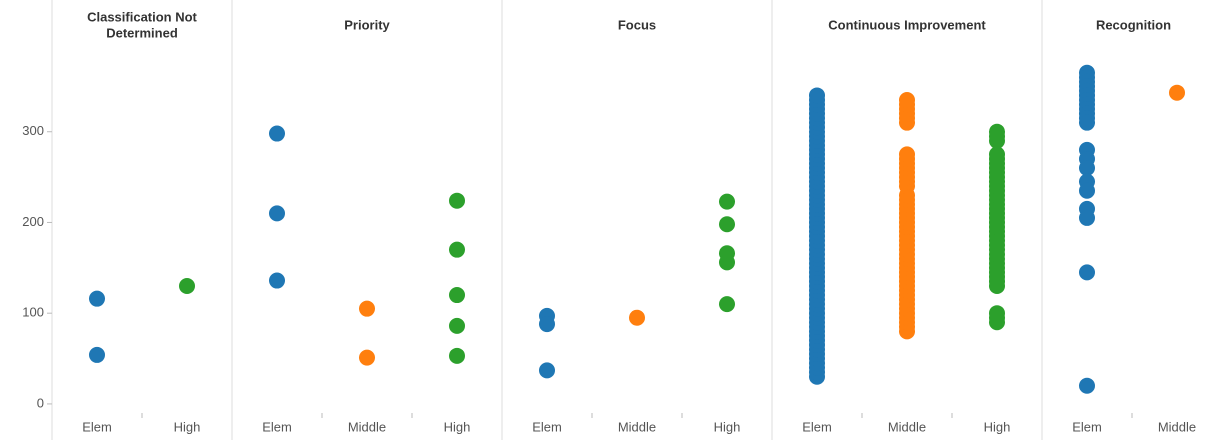  Describe the element at coordinates (907, 24) in the screenshot. I see `panel-title: Continuous Improvement` at that location.